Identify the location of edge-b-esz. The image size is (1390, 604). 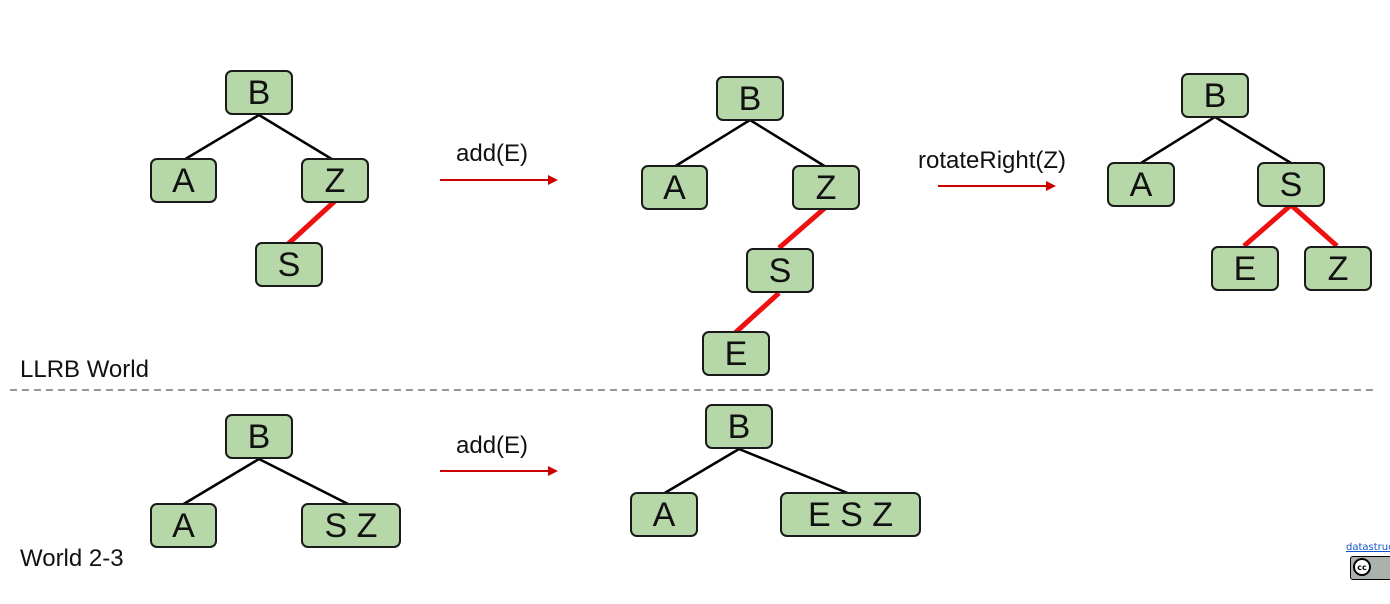
(794, 471).